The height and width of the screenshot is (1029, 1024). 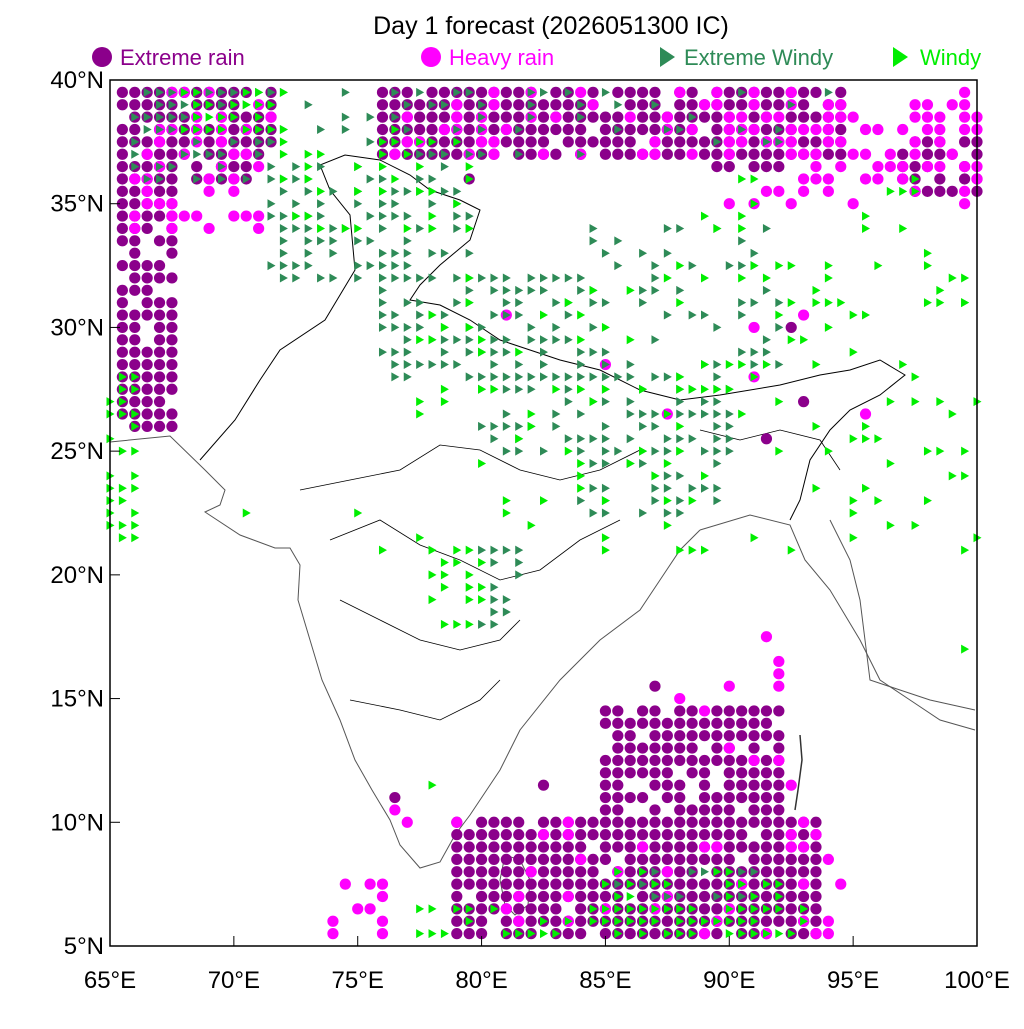 I want to click on y-tick-label: 10°N, so click(x=77, y=822).